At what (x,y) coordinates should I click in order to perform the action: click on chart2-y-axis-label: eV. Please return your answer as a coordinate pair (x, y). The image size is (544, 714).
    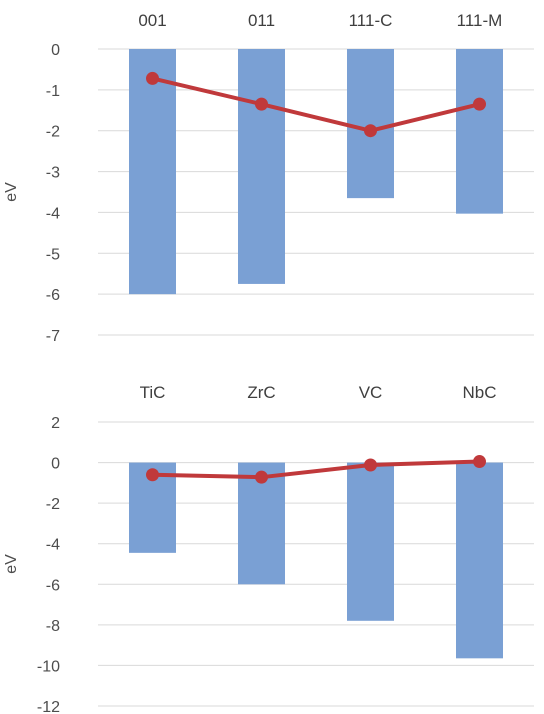
    Looking at the image, I should click on (11, 564).